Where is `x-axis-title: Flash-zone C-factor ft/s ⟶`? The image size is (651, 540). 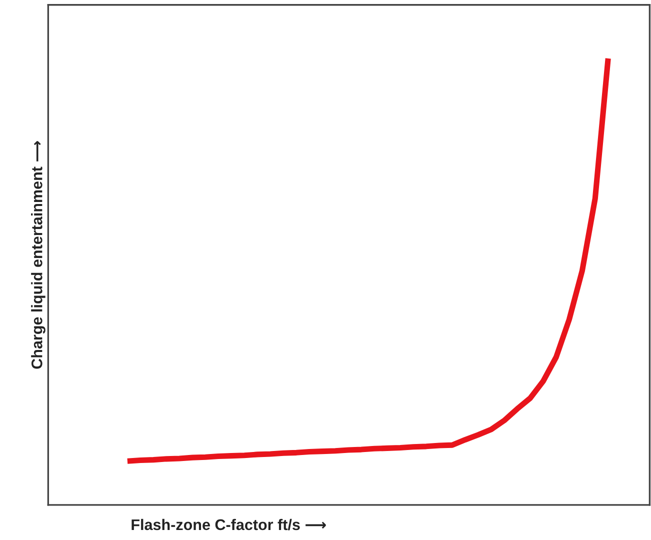
x-axis-title: Flash-zone C-factor ft/s ⟶ is located at coordinates (229, 524).